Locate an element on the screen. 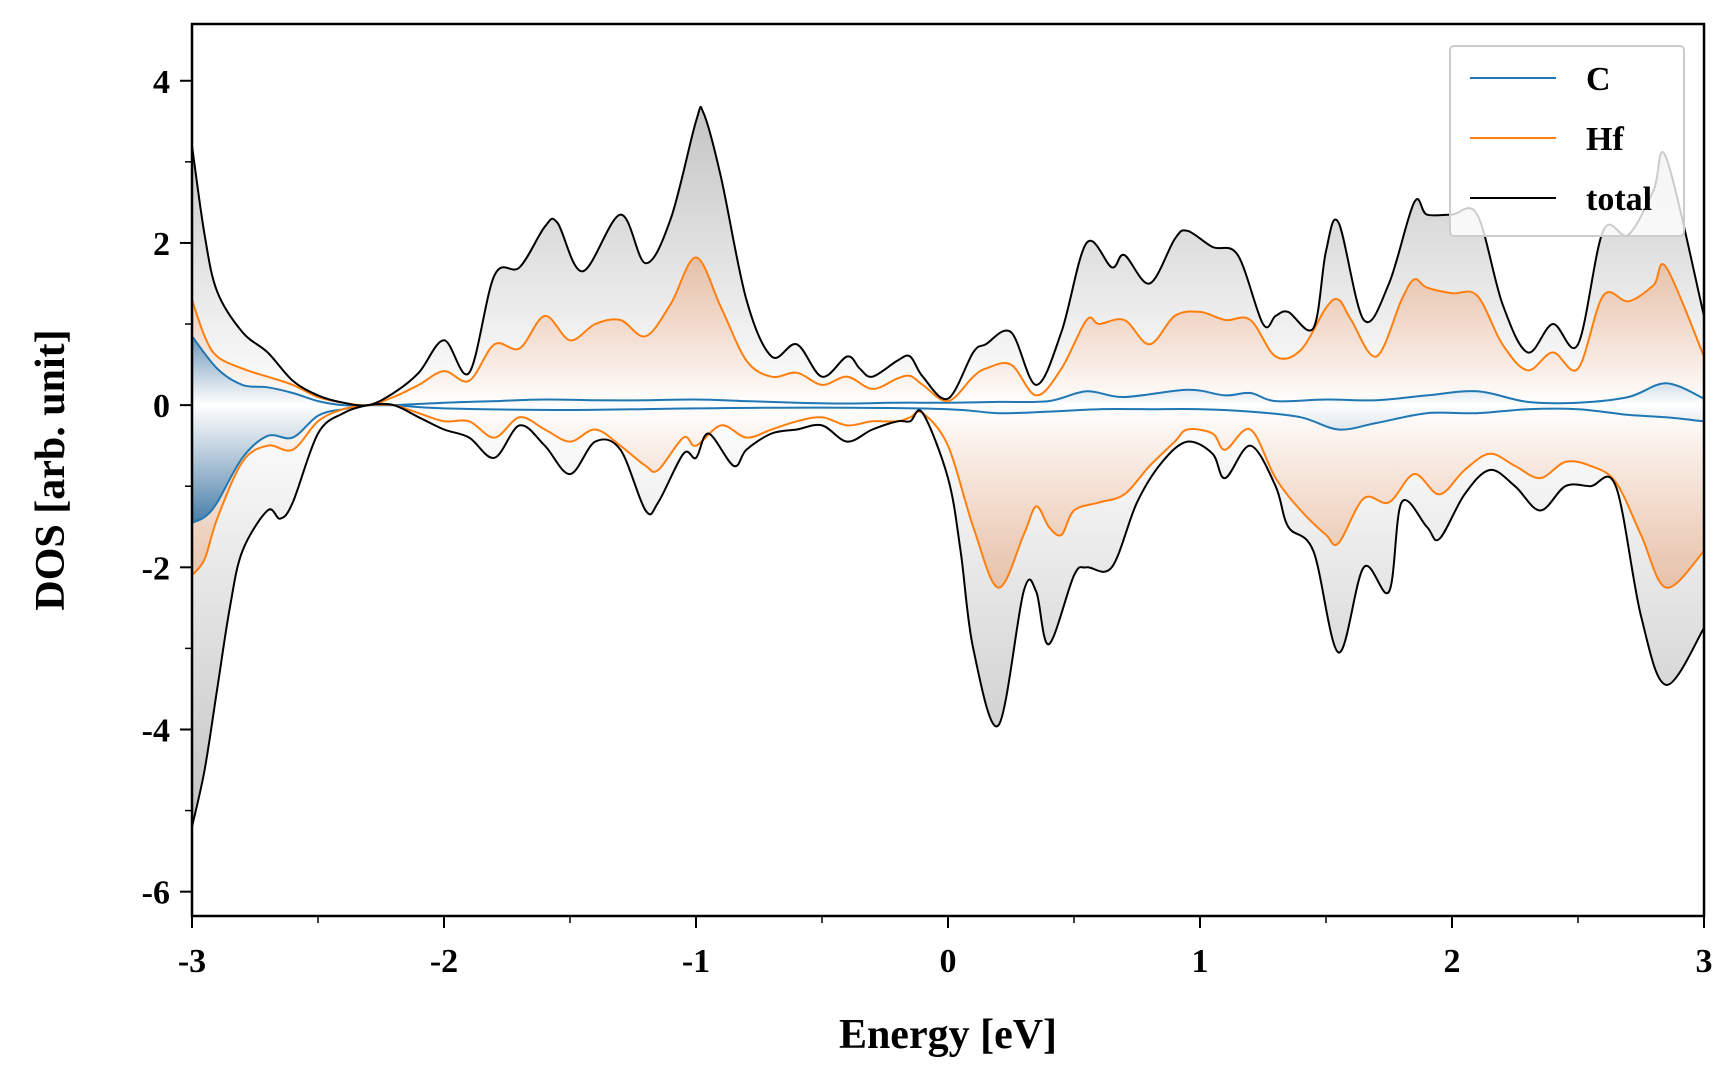 This screenshot has height=1080, width=1728. series-line-hf-up is located at coordinates (948, 331).